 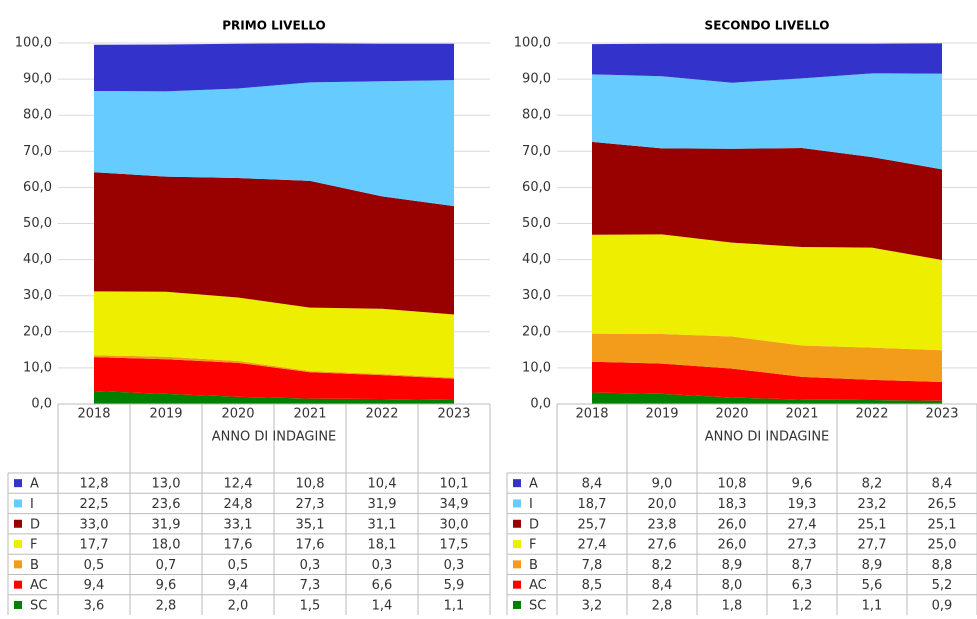 I want to click on table-cell: 2,8, so click(x=662, y=605).